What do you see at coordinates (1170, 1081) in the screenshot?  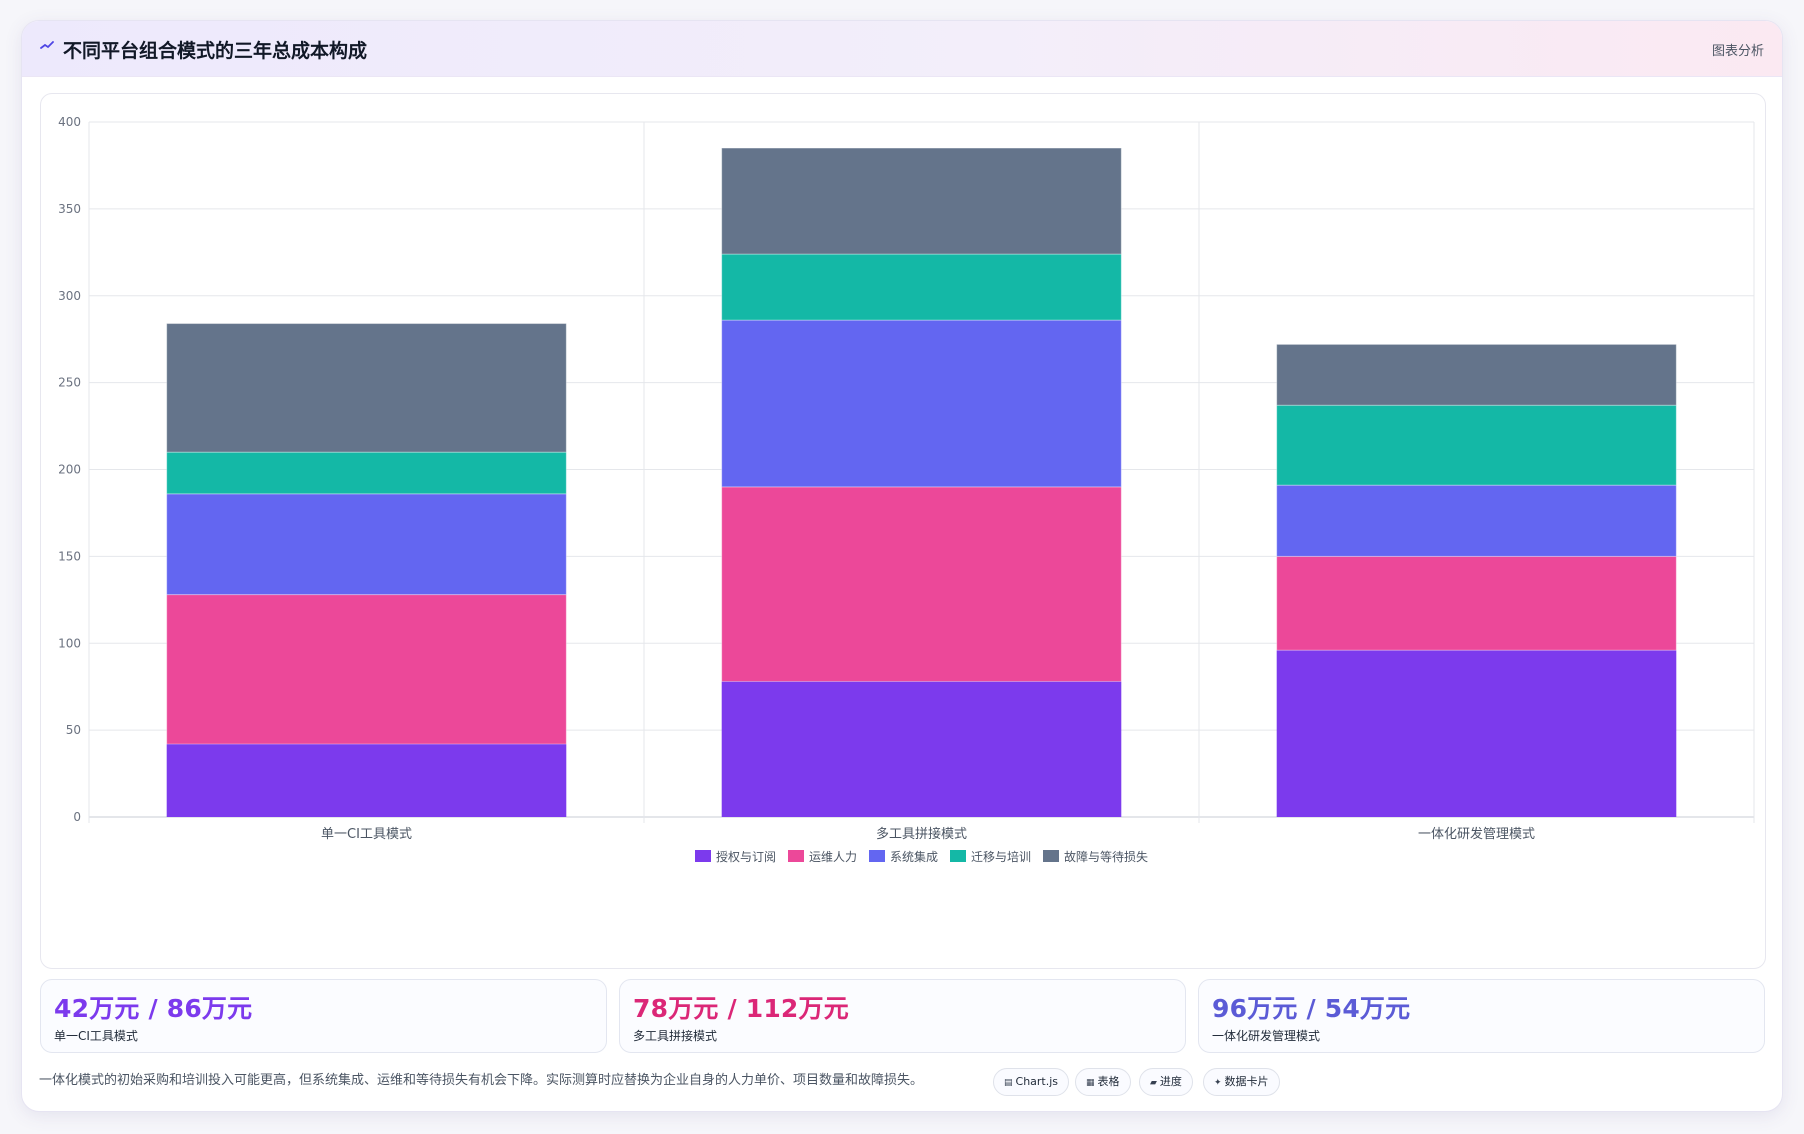 I see `chip-label: 进度` at bounding box center [1170, 1081].